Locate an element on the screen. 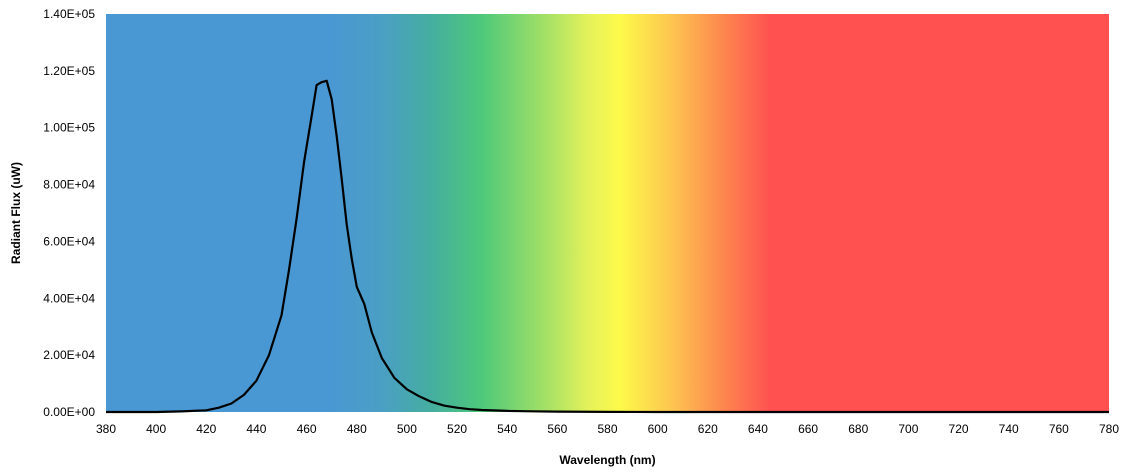 The image size is (1128, 473). y-tick-label: 2.00E+04 is located at coordinates (69, 355).